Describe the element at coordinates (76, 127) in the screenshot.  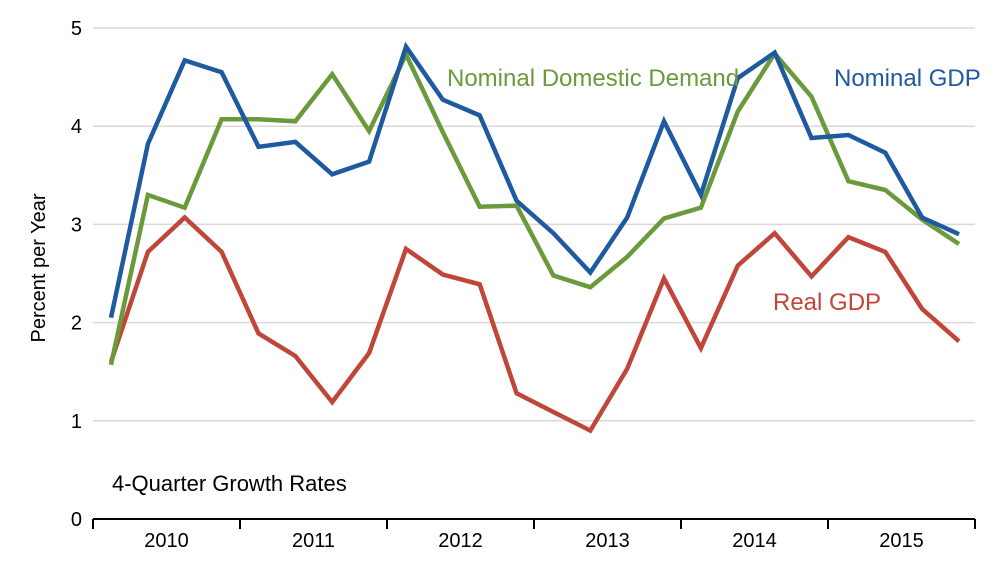
I see `y-tick-label: 4` at that location.